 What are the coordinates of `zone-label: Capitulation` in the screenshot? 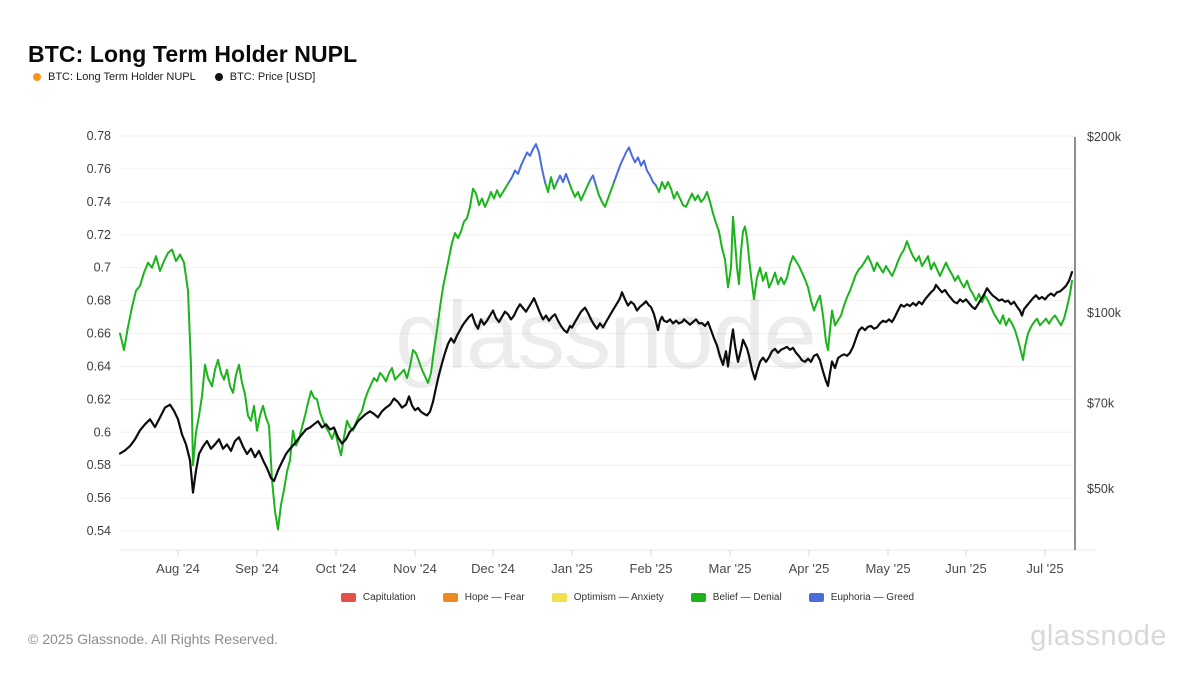 It's located at (389, 597).